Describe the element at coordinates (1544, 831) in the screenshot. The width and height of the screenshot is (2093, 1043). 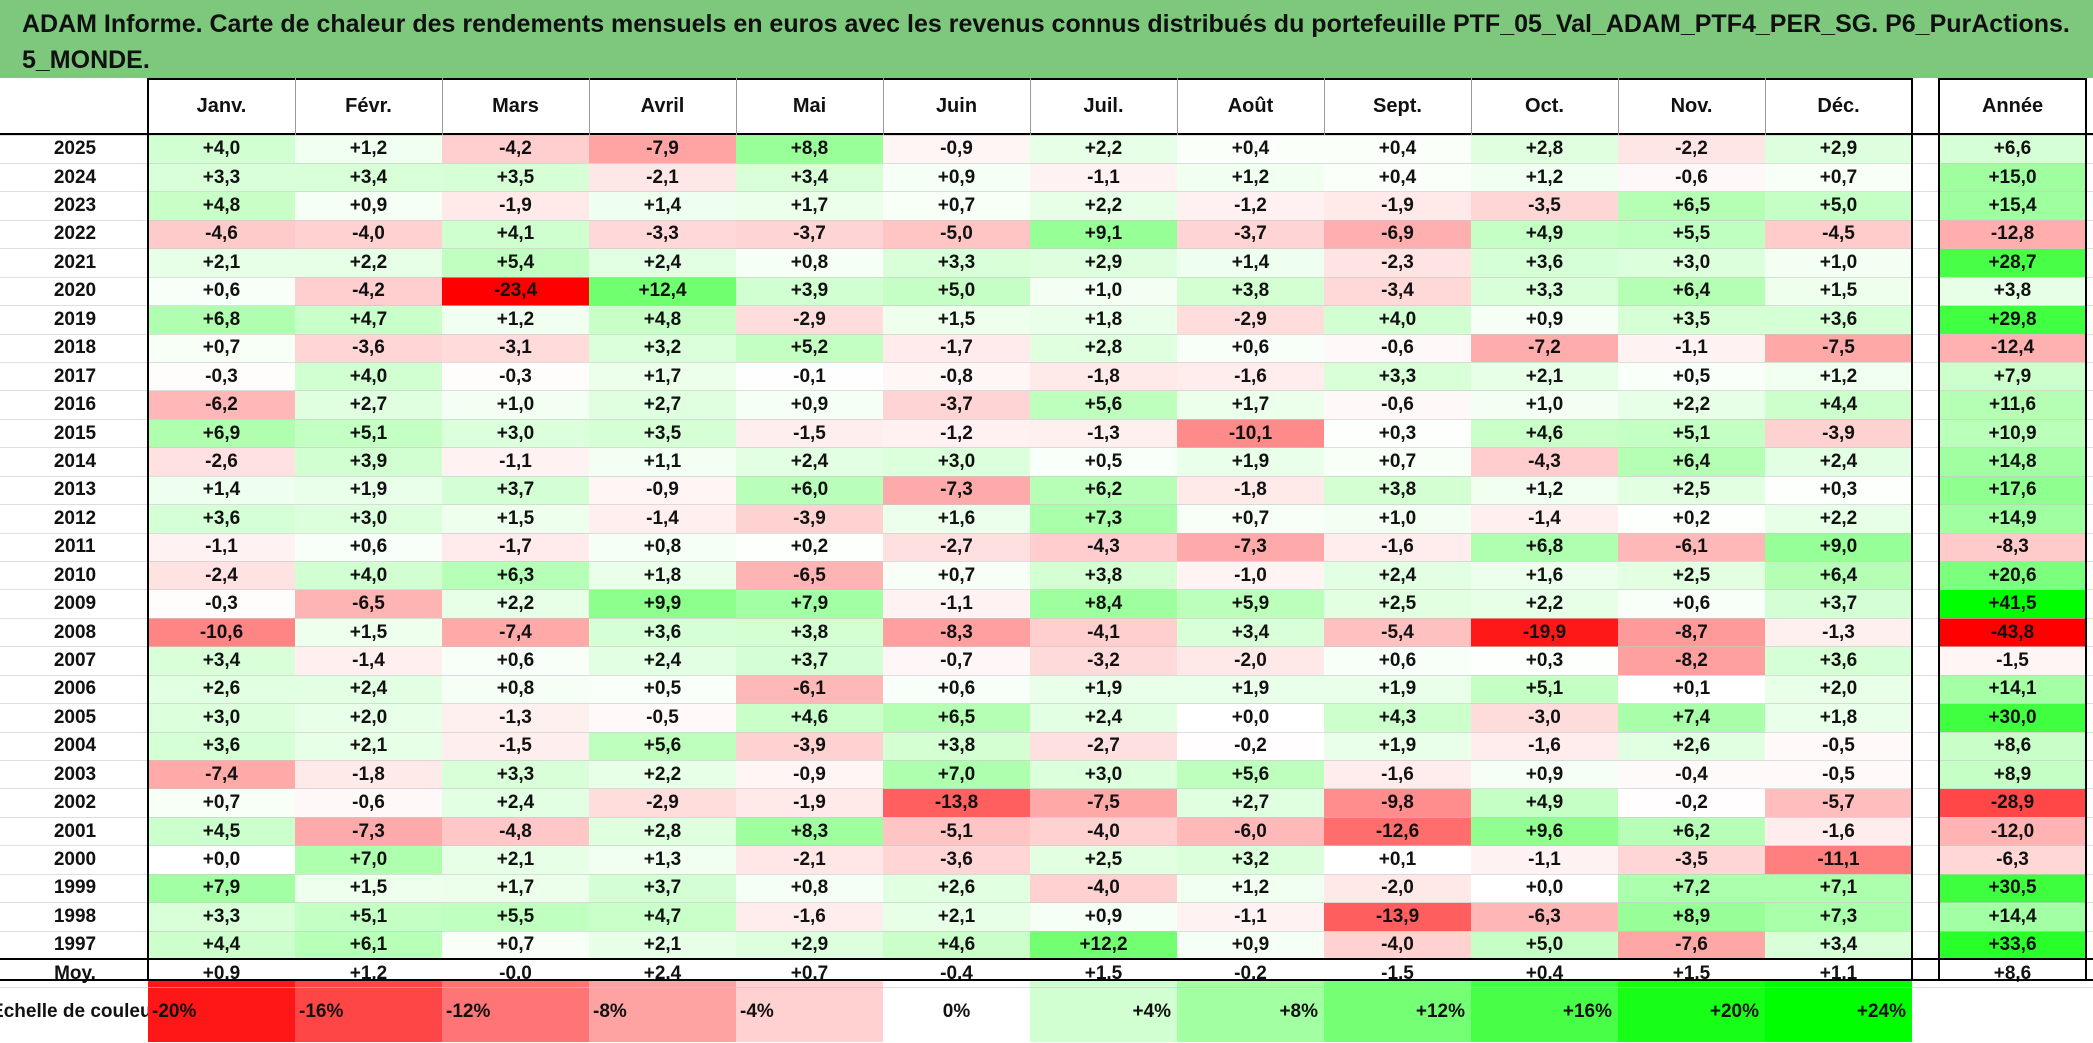
I see `heatmap-cell: +9,6` at that location.